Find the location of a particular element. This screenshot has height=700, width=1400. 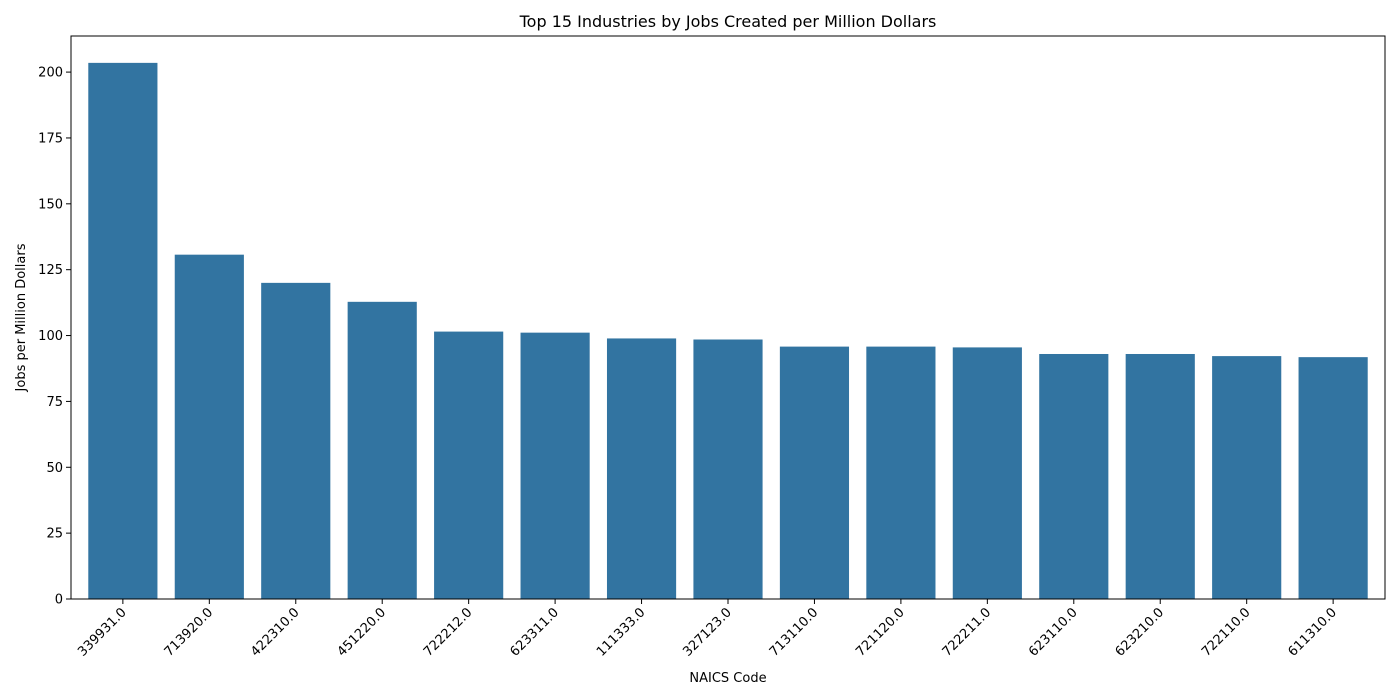

bar-713110.0 is located at coordinates (814, 472).